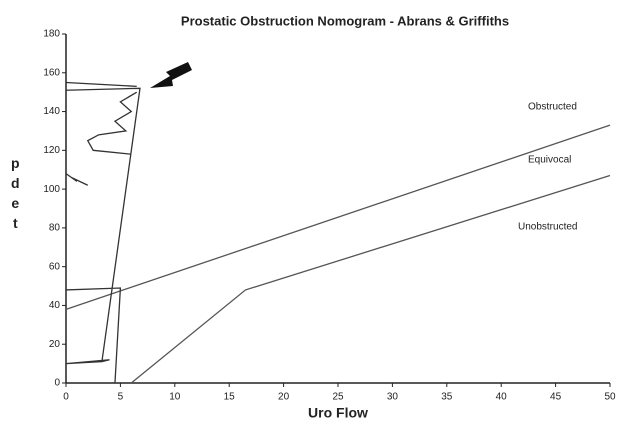 Image resolution: width=618 pixels, height=428 pixels. Describe the element at coordinates (15, 195) in the screenshot. I see `y-axis-label: pdet` at that location.